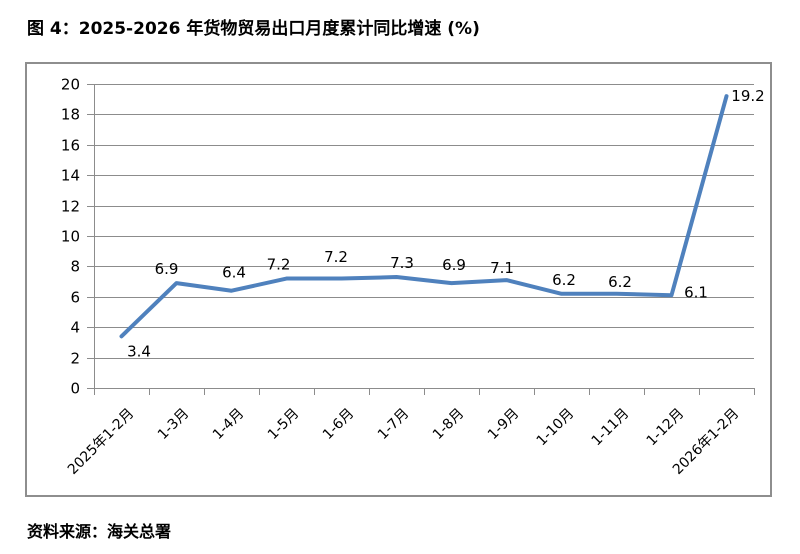 The image size is (800, 554). I want to click on data-label: 6.4, so click(234, 273).